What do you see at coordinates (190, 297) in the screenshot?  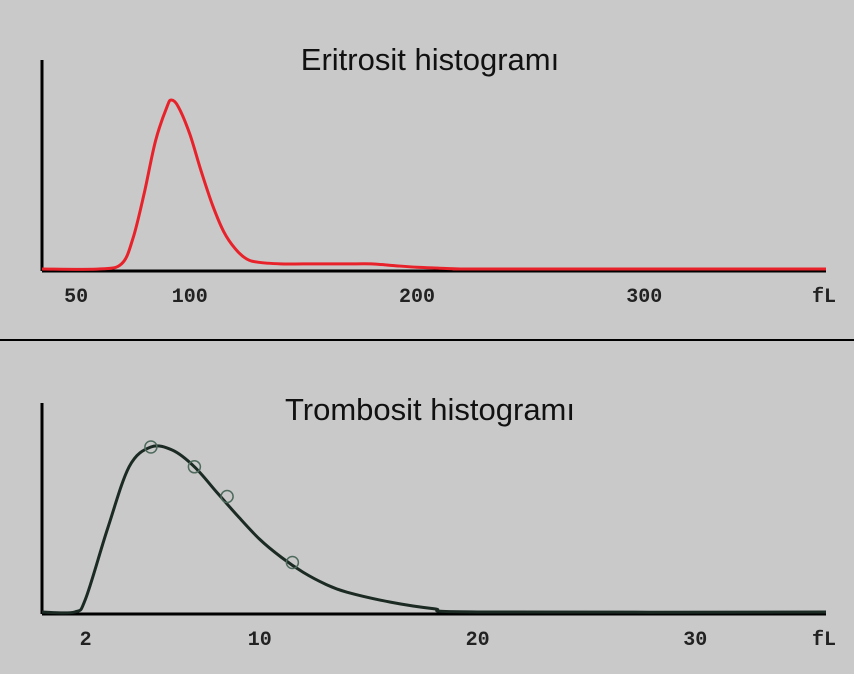 I see `rbc-tick-label-100: 100` at bounding box center [190, 297].